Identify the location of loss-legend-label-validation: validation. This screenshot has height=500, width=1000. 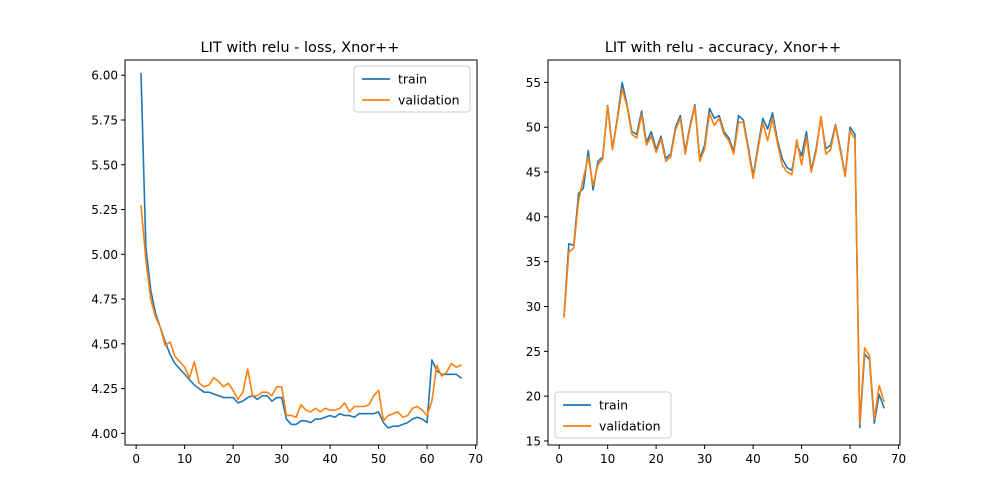
(429, 100).